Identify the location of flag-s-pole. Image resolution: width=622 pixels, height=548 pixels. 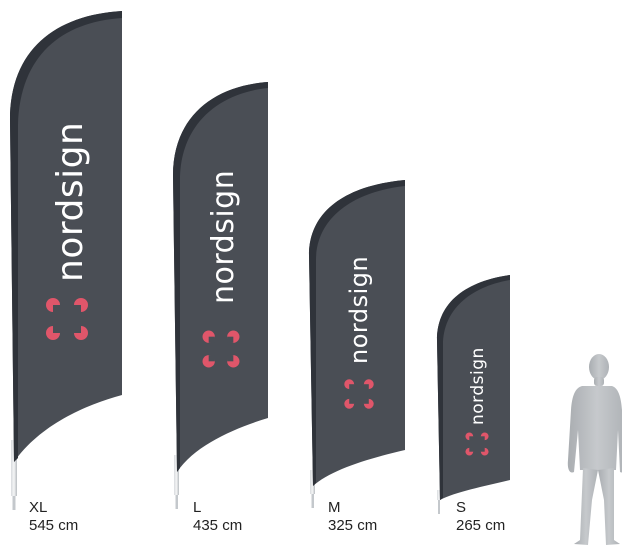
(439, 495).